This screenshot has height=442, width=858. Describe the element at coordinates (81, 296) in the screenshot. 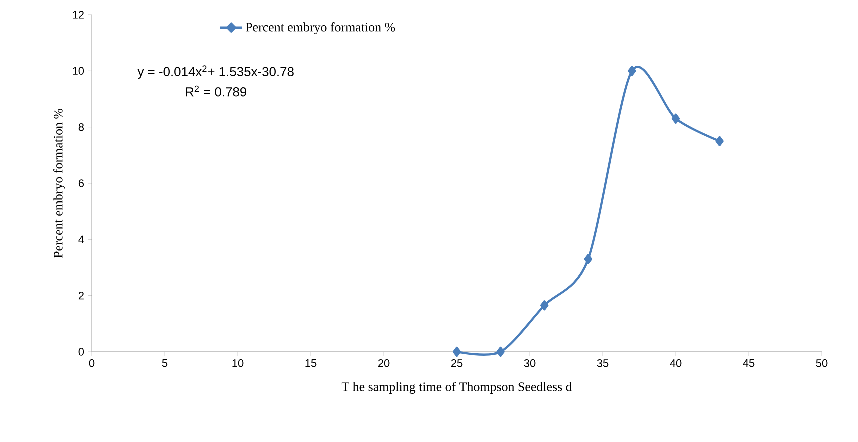

I see `y-tick-label: 2` at that location.